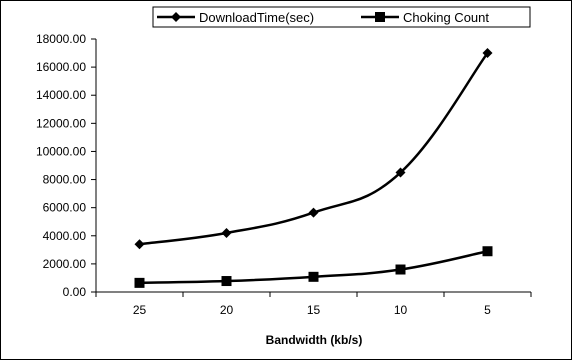  Describe the element at coordinates (61, 95) in the screenshot. I see `y-tick-label: 14000.00` at that location.